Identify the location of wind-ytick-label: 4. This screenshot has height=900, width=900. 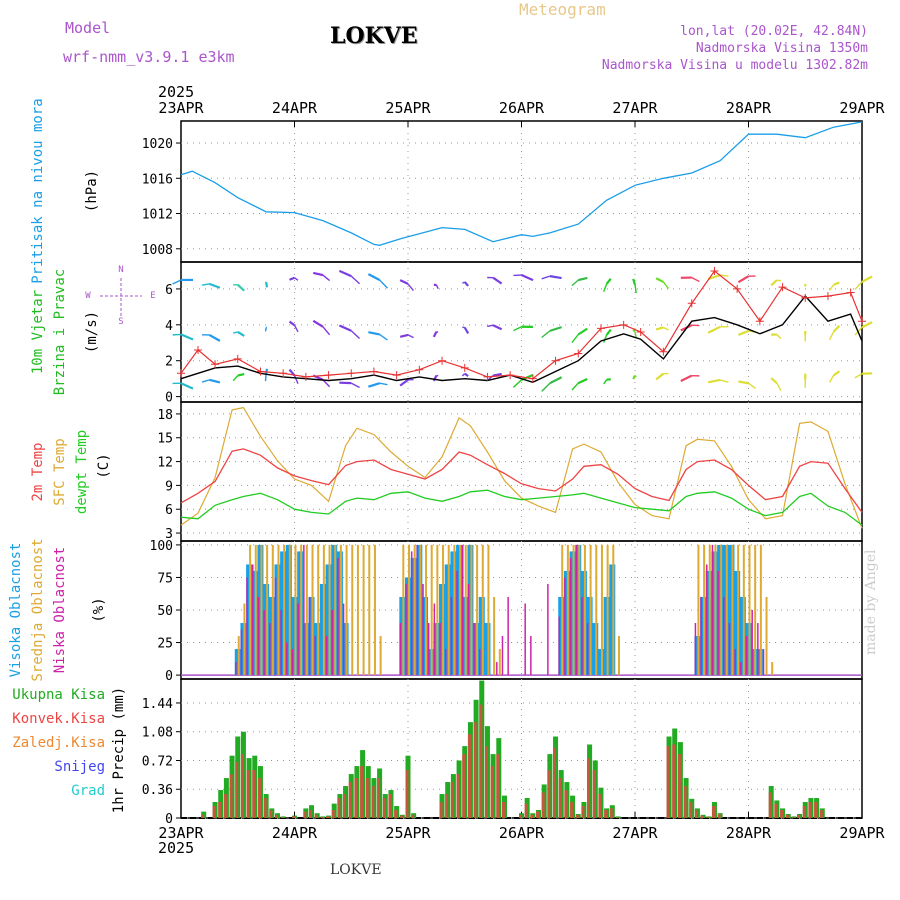
(169, 326).